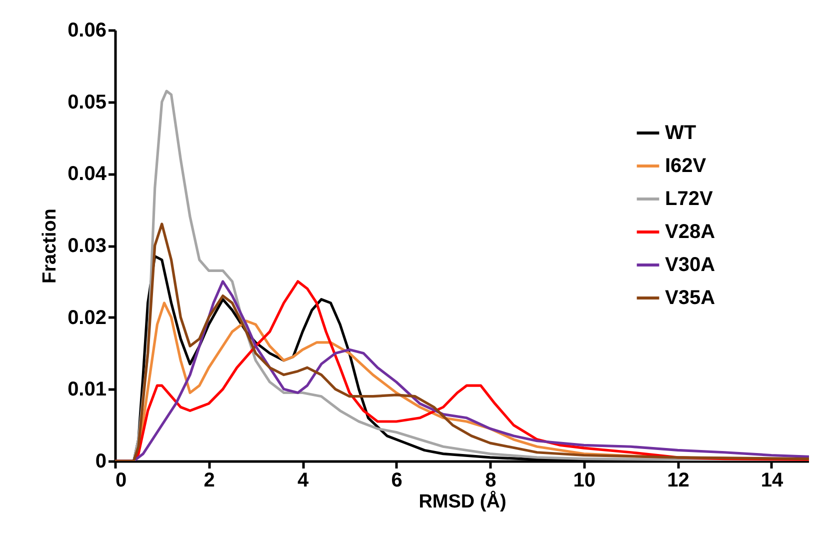 Image resolution: width=815 pixels, height=538 pixels. What do you see at coordinates (772, 481) in the screenshot?
I see `x-tick-label: 14` at bounding box center [772, 481].